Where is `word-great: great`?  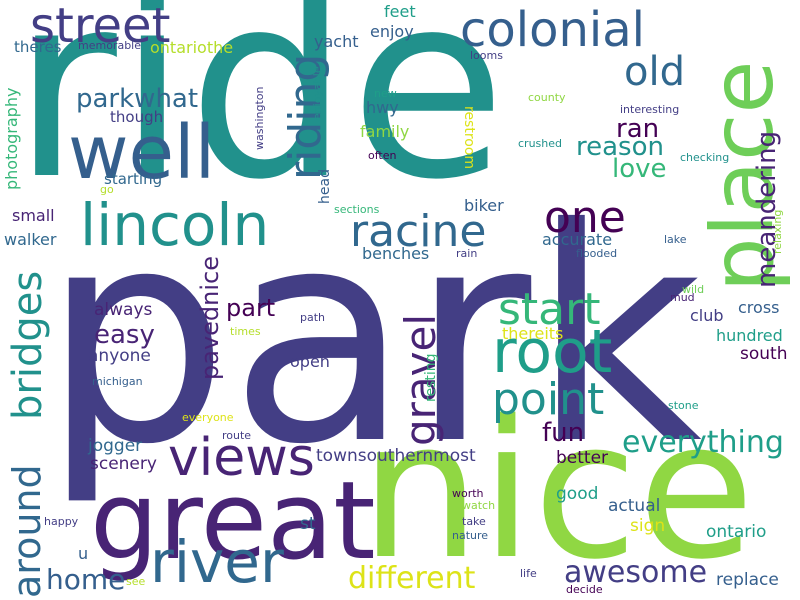 word-great: great is located at coordinates (233, 521).